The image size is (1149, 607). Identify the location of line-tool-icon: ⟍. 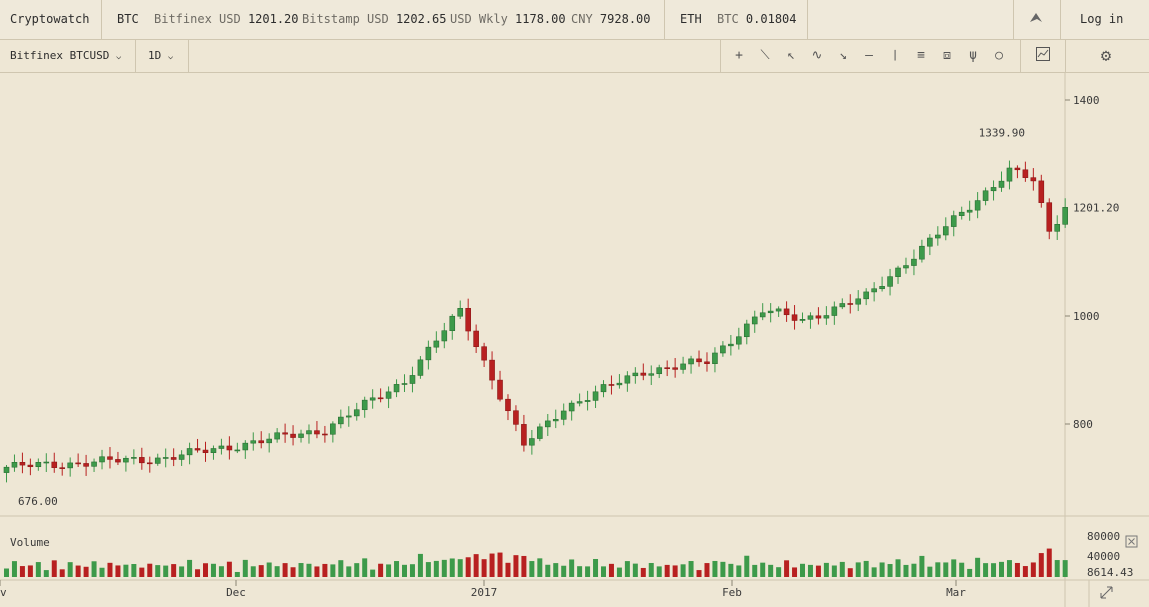
(765, 55).